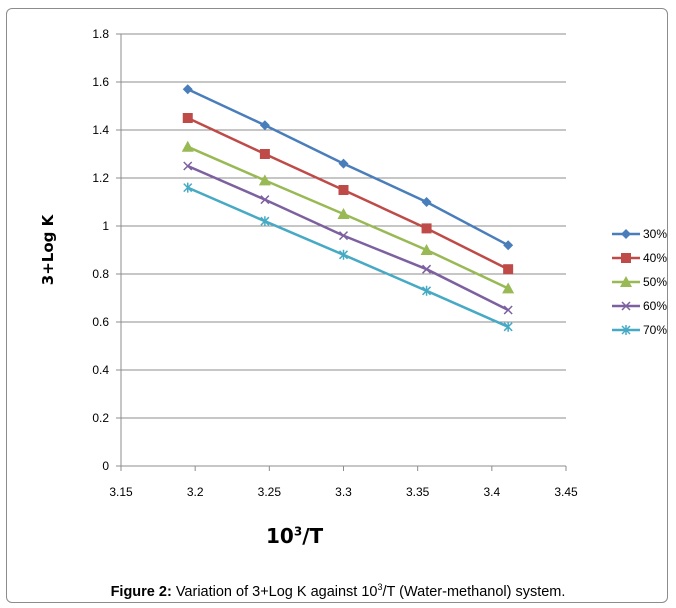 The width and height of the screenshot is (676, 608). Describe the element at coordinates (313, 536) in the screenshot. I see `x-axis-label-tail: /T` at that location.